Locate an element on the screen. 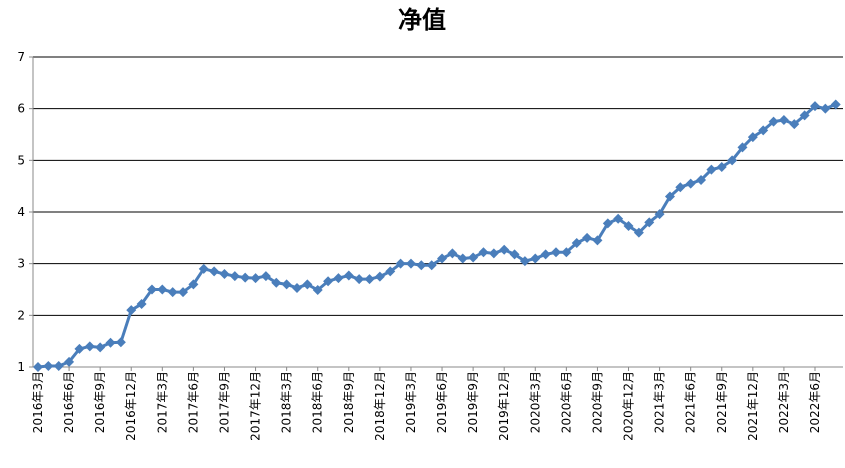 The image size is (845, 468). x-tick-label: 2016年12月 is located at coordinates (131, 406).